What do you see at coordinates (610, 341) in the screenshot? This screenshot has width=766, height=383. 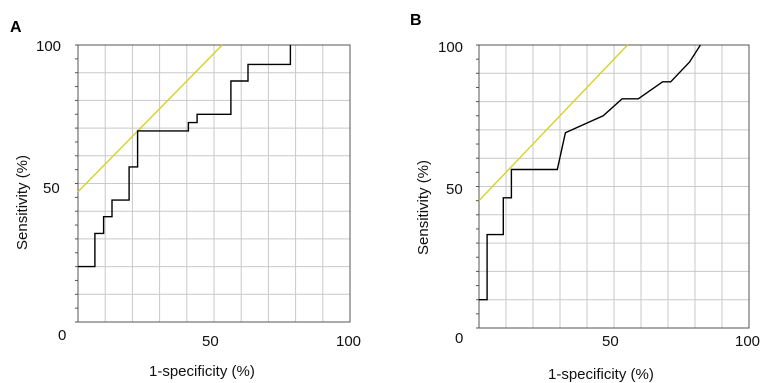 I see `panel-b-x-tick-50: 50` at bounding box center [610, 341].